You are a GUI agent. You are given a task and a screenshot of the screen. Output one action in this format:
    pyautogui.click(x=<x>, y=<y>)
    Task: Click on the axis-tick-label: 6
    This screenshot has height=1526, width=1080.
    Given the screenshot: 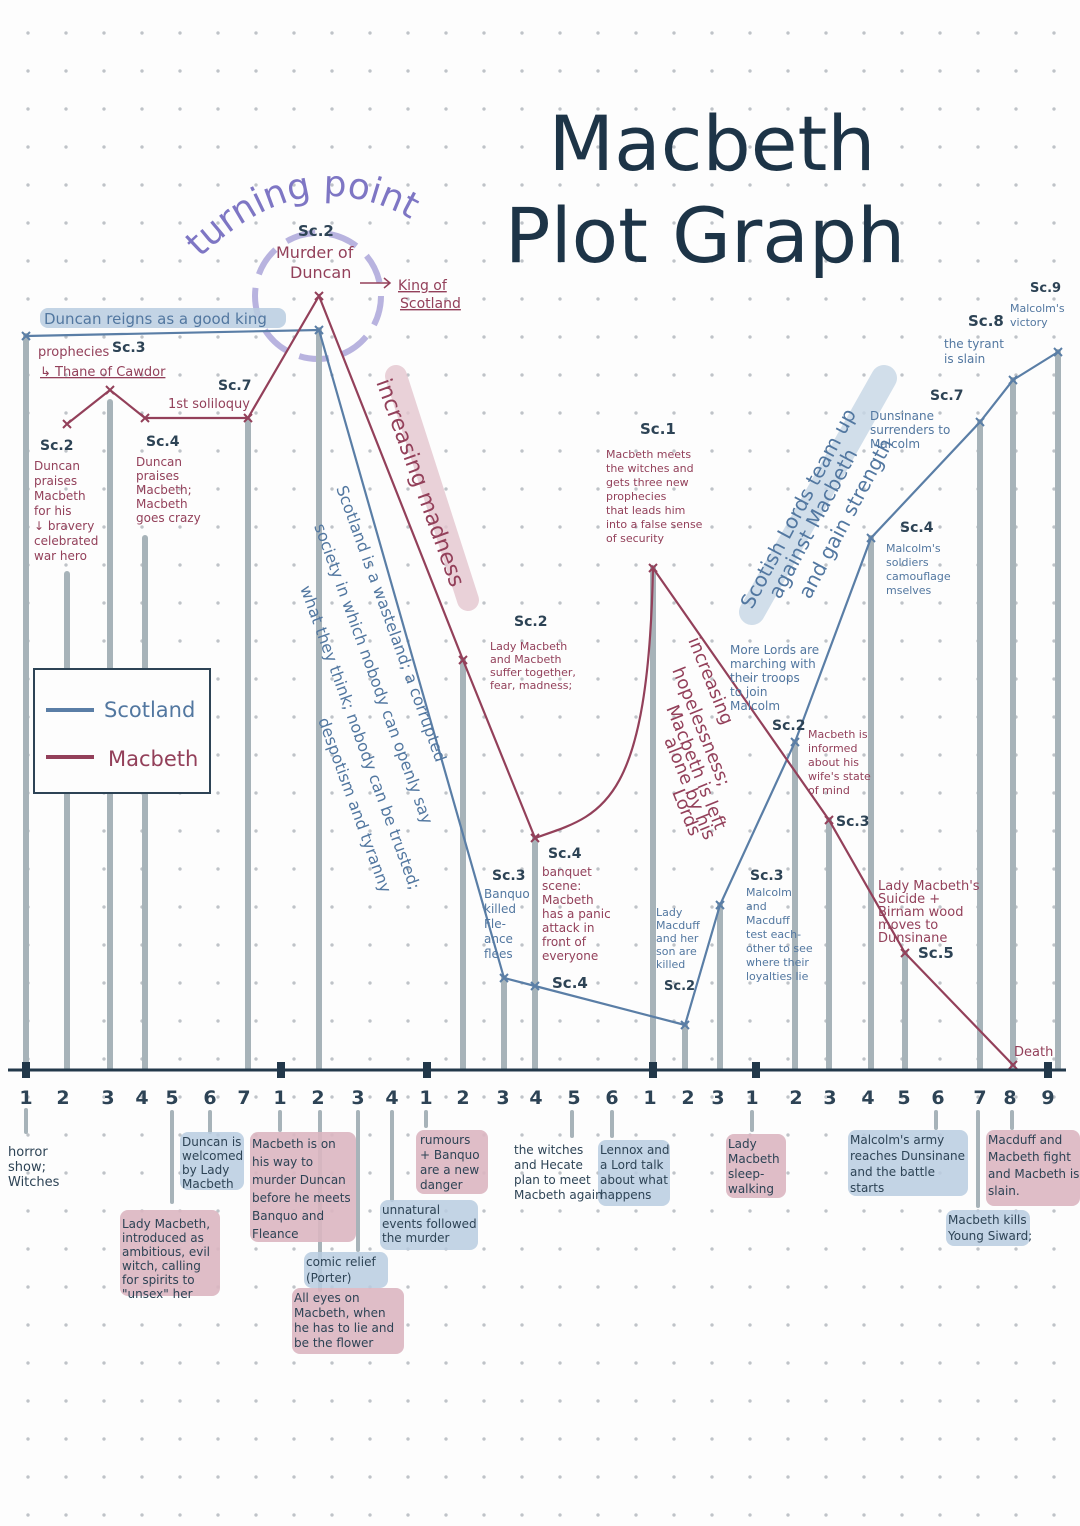 What is the action you would take?
    pyautogui.click(x=937, y=1098)
    